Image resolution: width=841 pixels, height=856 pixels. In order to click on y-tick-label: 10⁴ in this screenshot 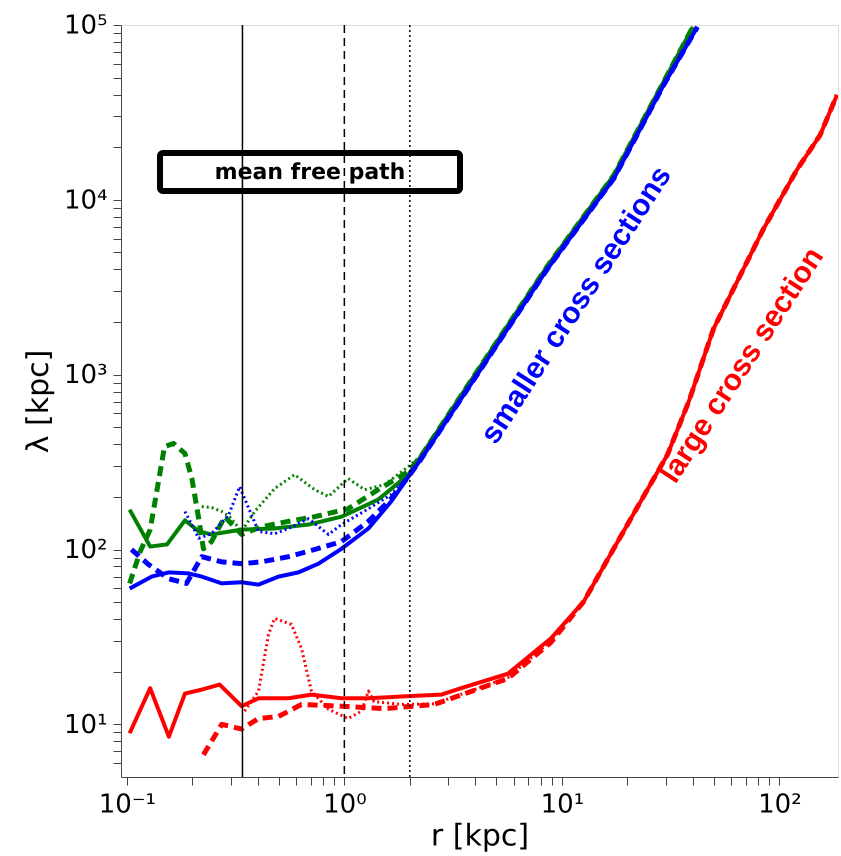, I will do `click(86, 200)`.